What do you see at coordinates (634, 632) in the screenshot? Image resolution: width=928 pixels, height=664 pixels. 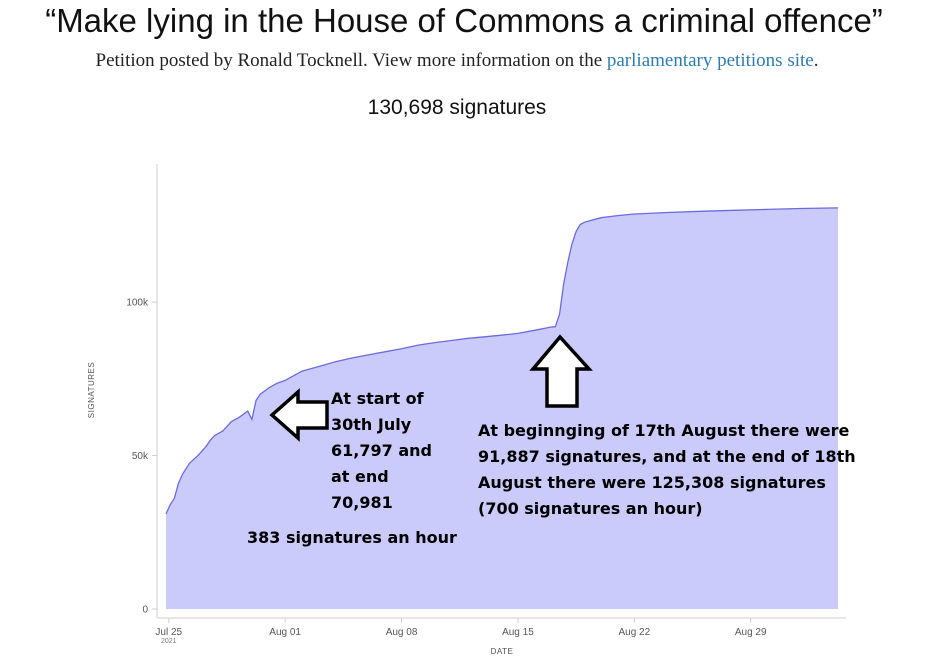 I see `x-tick-label: Aug 22` at bounding box center [634, 632].